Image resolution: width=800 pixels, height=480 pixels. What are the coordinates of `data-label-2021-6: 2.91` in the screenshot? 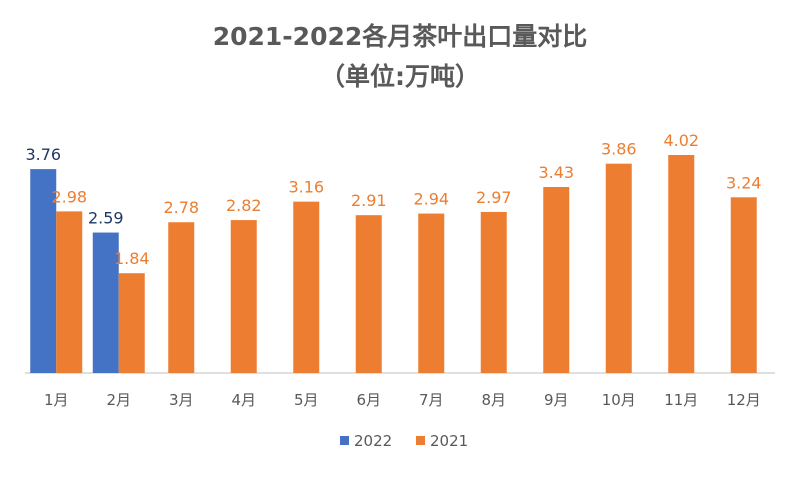 It's located at (369, 200).